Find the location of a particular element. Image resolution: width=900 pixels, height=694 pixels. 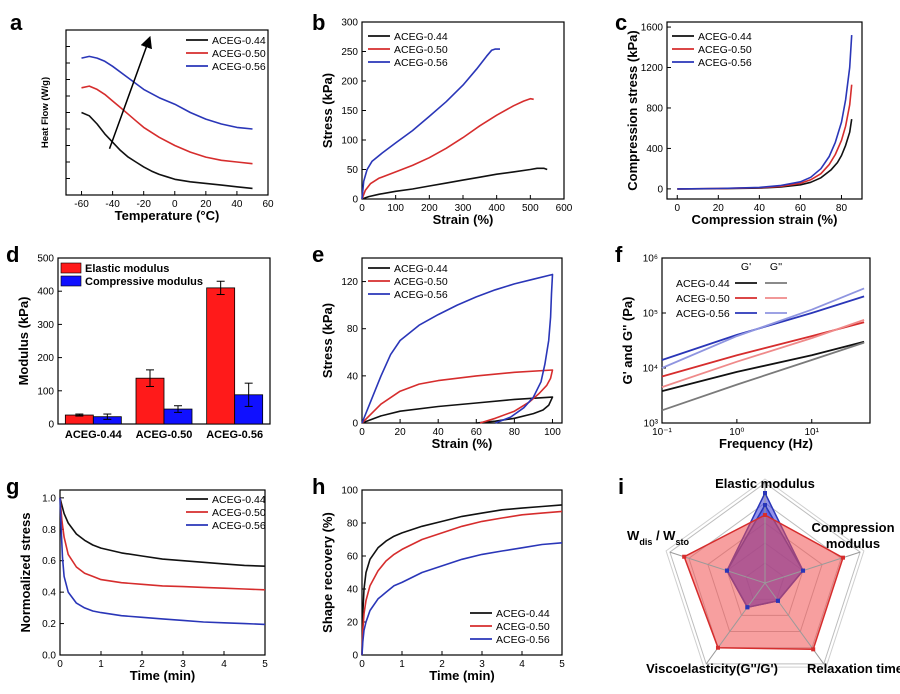

y-tick-label-h: 60 is located at coordinates (353, 557).